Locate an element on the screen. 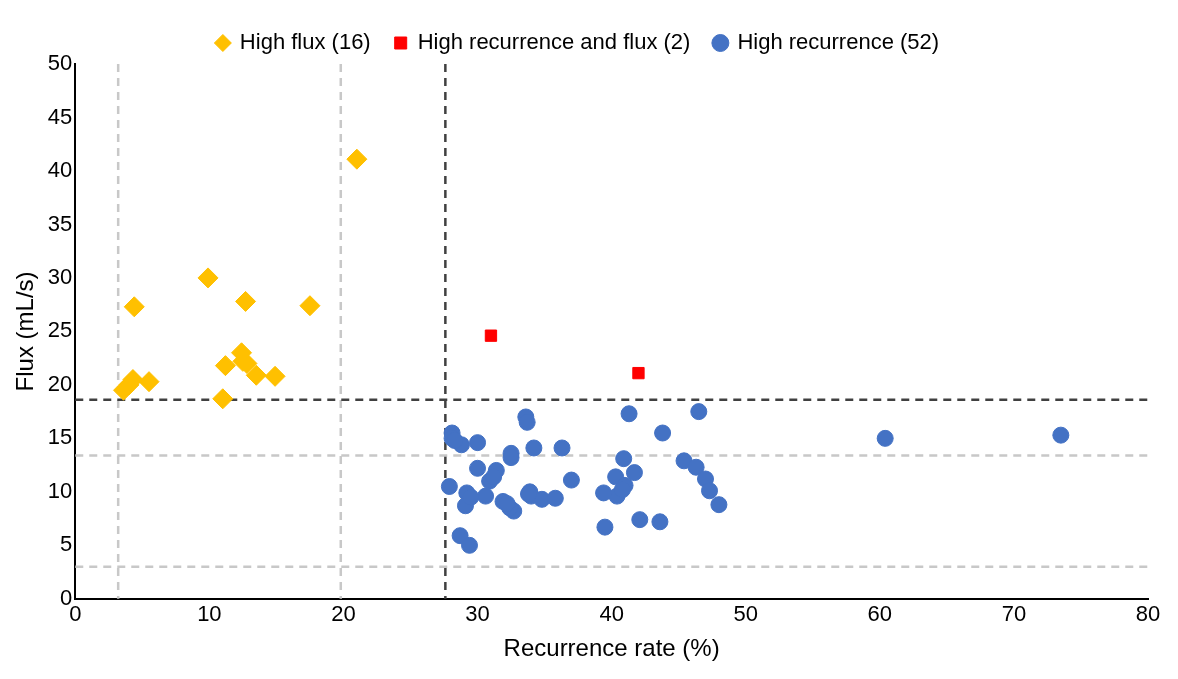  y-axis-title: Flux (mL/s) is located at coordinates (25, 331).